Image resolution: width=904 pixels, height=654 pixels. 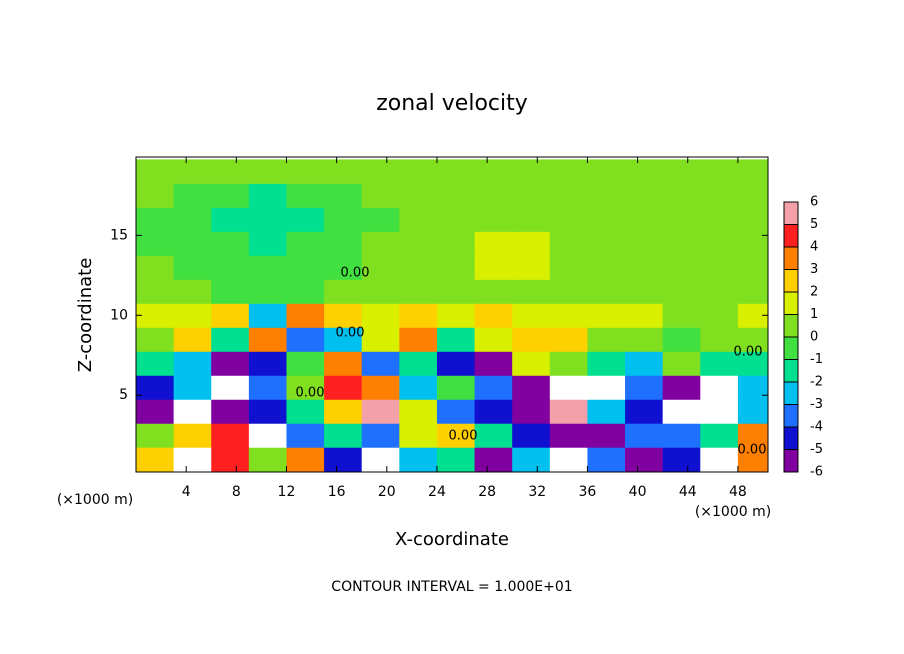 What do you see at coordinates (95, 500) in the screenshot?
I see `x-unit-label: (×1000 m)` at bounding box center [95, 500].